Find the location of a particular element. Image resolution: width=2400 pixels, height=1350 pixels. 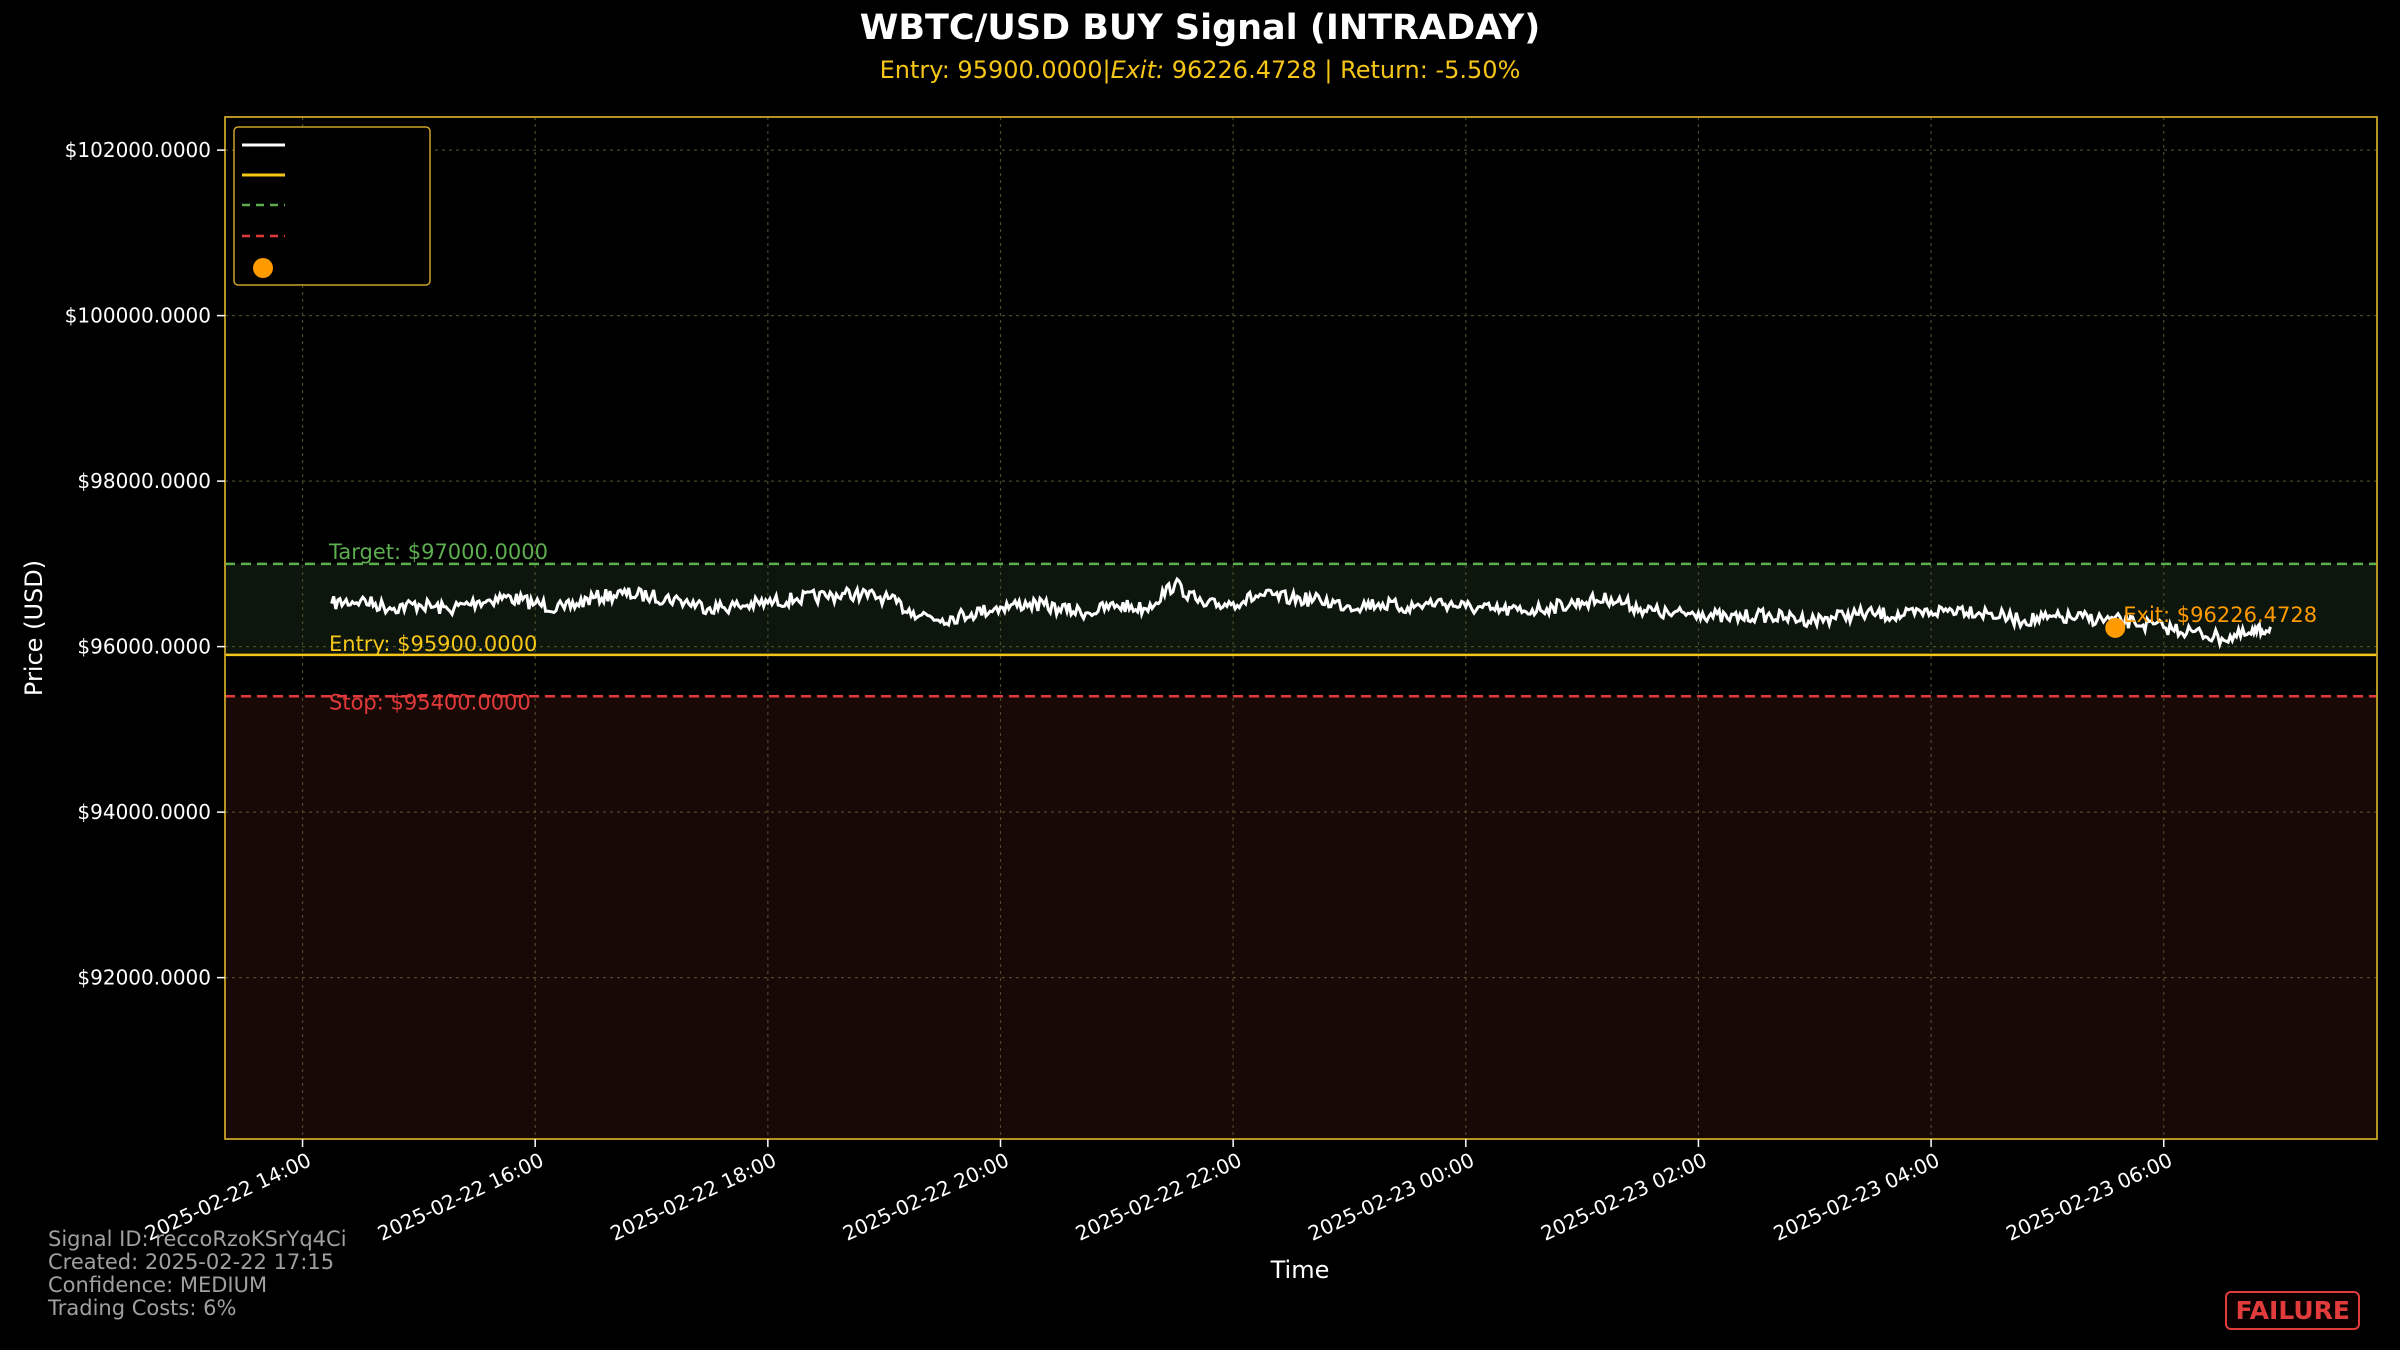

status-badge: FAILURE is located at coordinates (2292, 1310).